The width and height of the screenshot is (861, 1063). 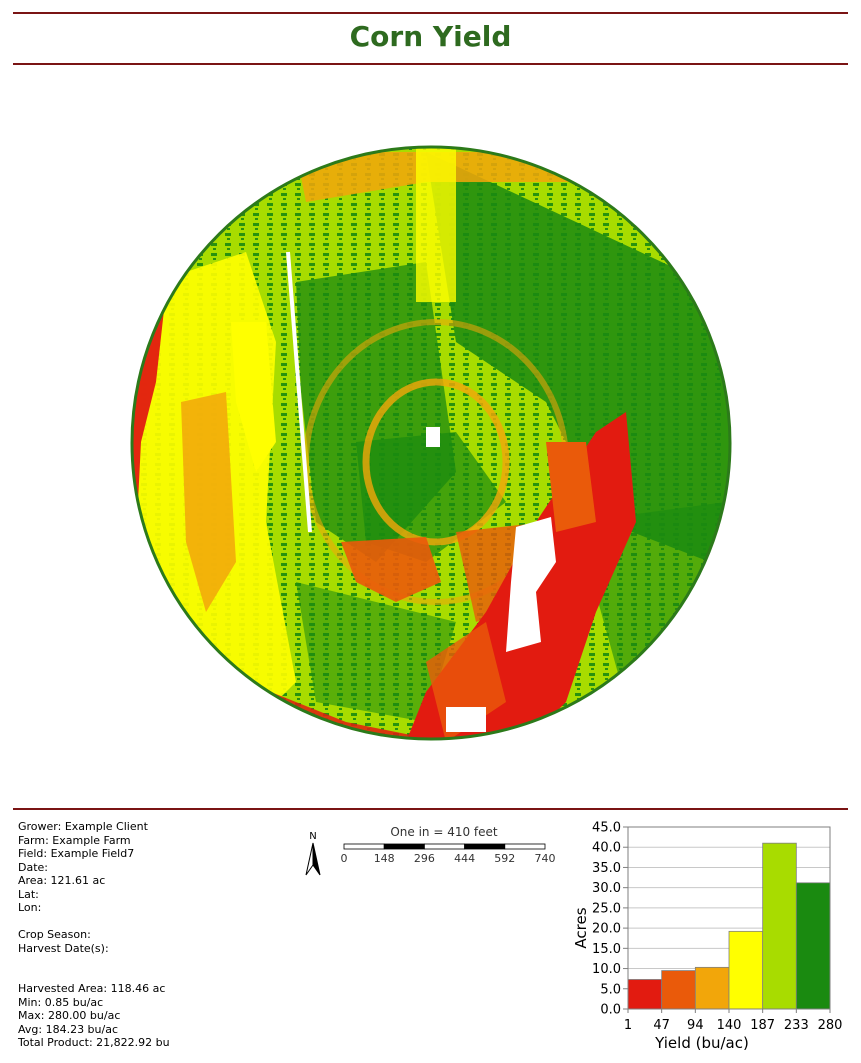 What do you see at coordinates (430, 809) in the screenshot?
I see `bottom-section-rule` at bounding box center [430, 809].